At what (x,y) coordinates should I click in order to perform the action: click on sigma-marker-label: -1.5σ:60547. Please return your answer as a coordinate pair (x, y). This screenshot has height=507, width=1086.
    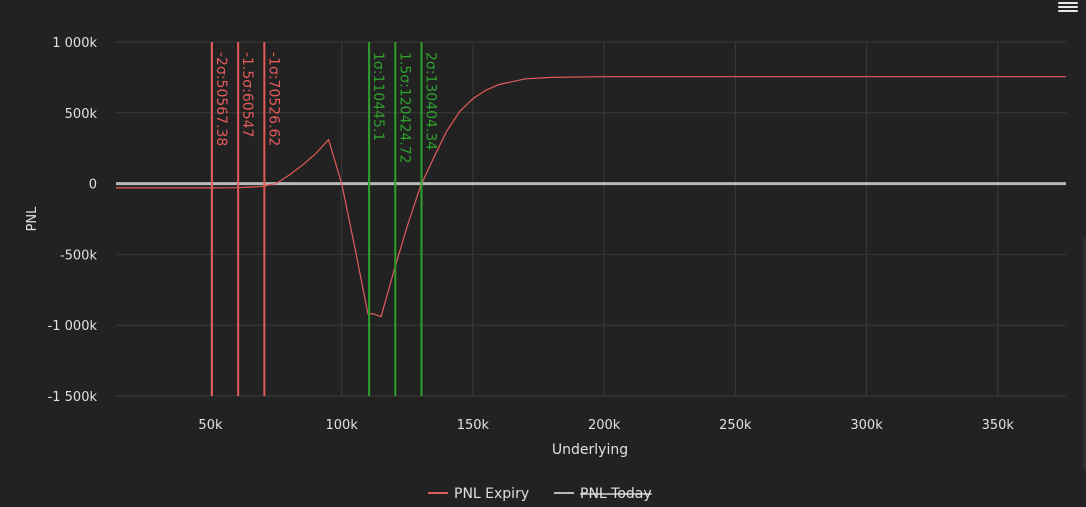
    Looking at the image, I should click on (247, 94).